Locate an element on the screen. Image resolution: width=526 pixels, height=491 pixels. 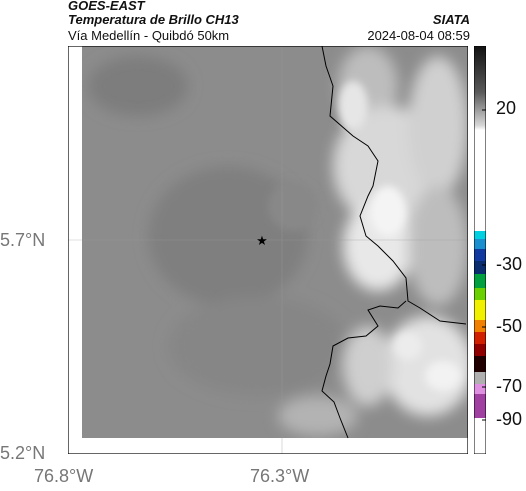
colorbar-label: -30 is located at coordinates (509, 264).